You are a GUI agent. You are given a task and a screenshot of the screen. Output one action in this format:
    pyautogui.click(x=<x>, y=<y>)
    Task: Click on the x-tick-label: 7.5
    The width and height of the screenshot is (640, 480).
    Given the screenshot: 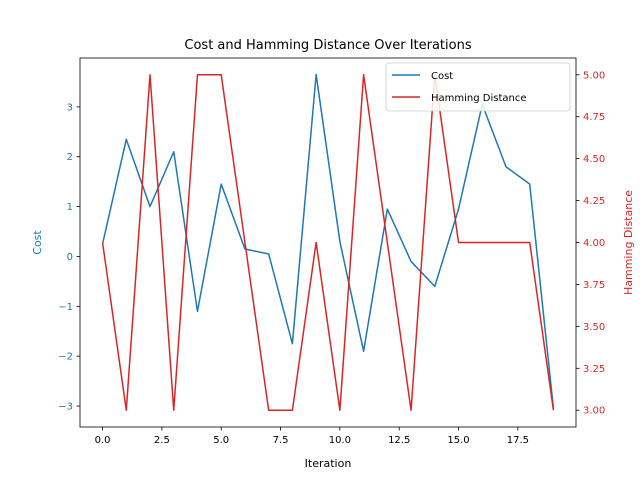 What is the action you would take?
    pyautogui.click(x=281, y=440)
    